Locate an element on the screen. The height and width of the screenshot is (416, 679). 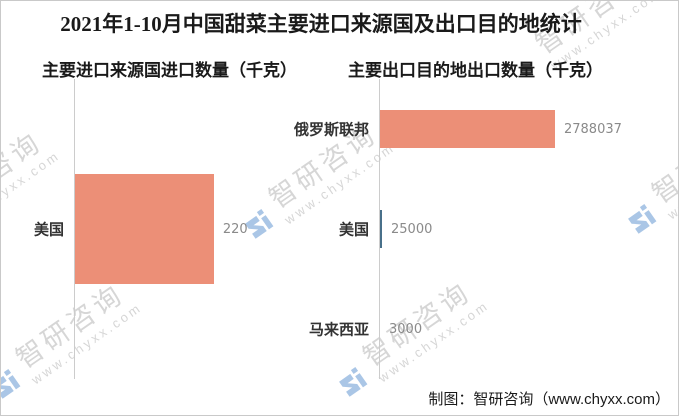
category-row: 马来西亚 3000 is located at coordinates (491, 329).